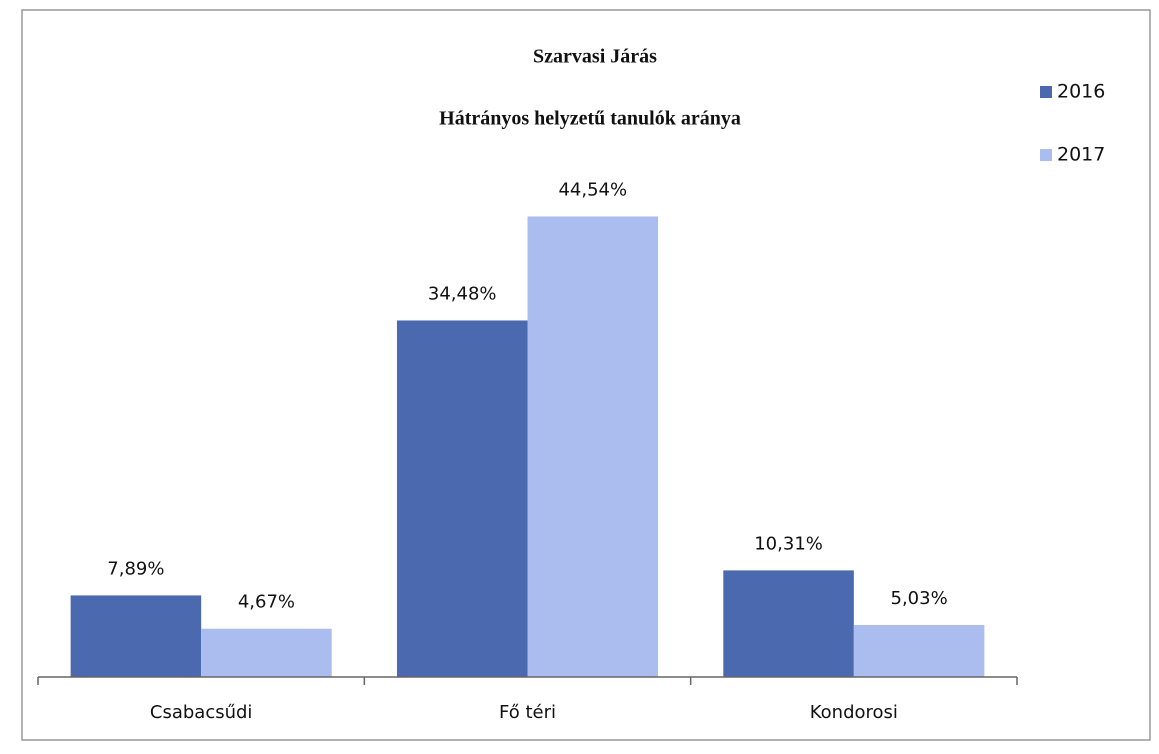 The height and width of the screenshot is (754, 1159). I want to click on data-label: 10,31%, so click(788, 543).